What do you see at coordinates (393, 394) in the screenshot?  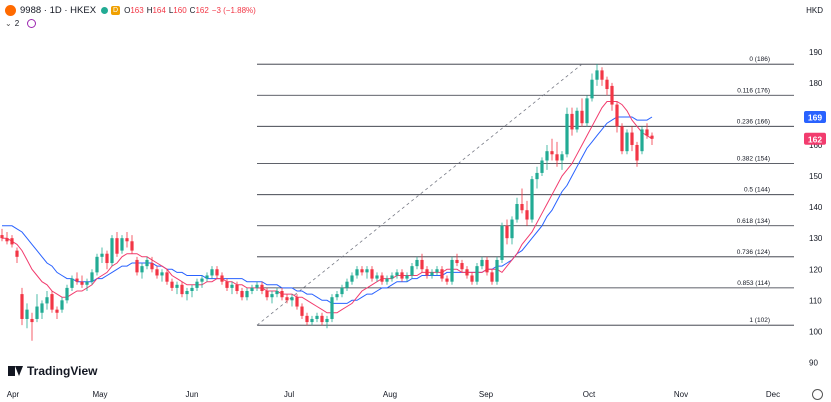 I see `time-axis: Apr May Jun Jul Aug Sep Oct Nov Dec` at bounding box center [393, 394].